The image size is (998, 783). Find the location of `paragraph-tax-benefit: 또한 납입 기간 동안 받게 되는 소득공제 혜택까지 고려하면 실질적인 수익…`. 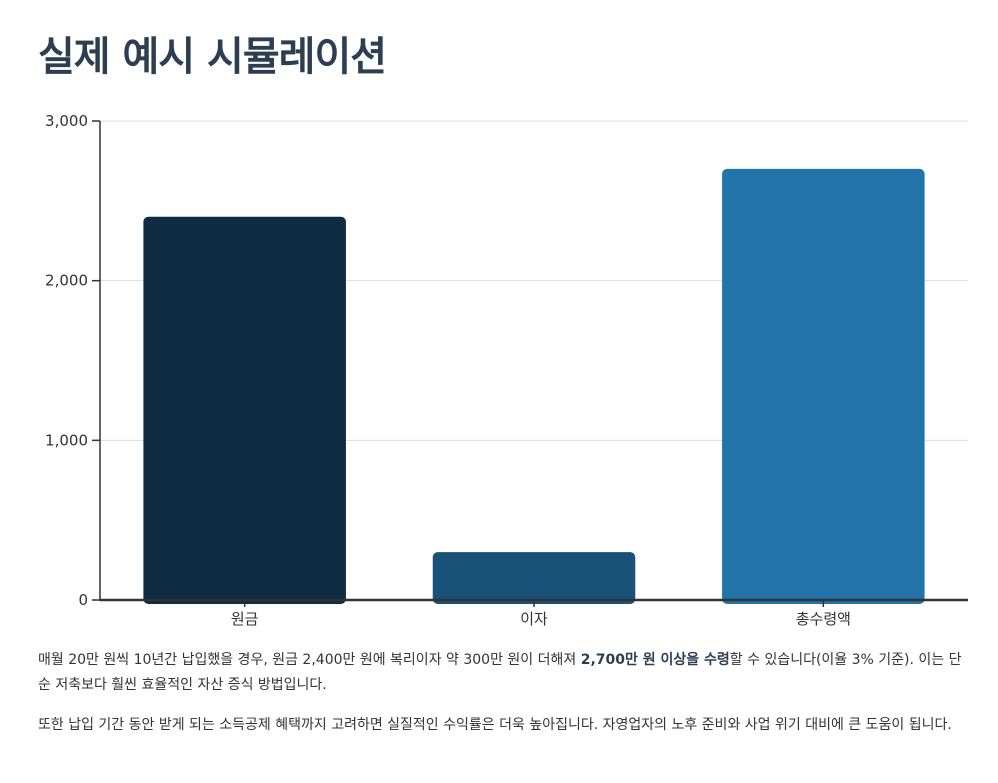

paragraph-tax-benefit: 또한 납입 기간 동안 받게 되는 소득공제 혜택까지 고려하면 실질적인 수익… is located at coordinates (495, 725).